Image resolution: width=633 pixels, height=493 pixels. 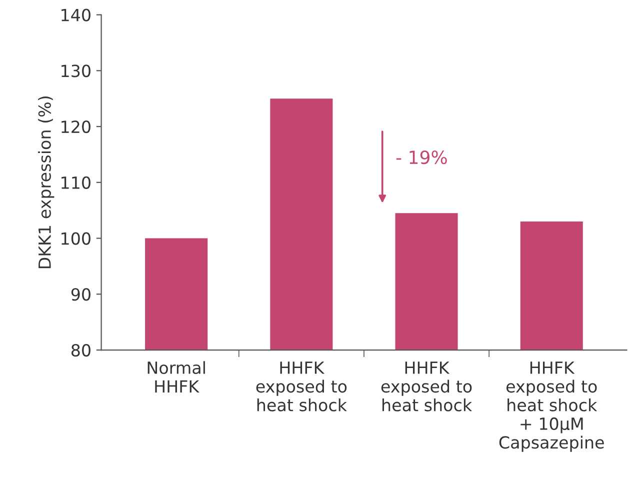 What do you see at coordinates (76, 238) in the screenshot?
I see `y-tick-label: 100` at bounding box center [76, 238].